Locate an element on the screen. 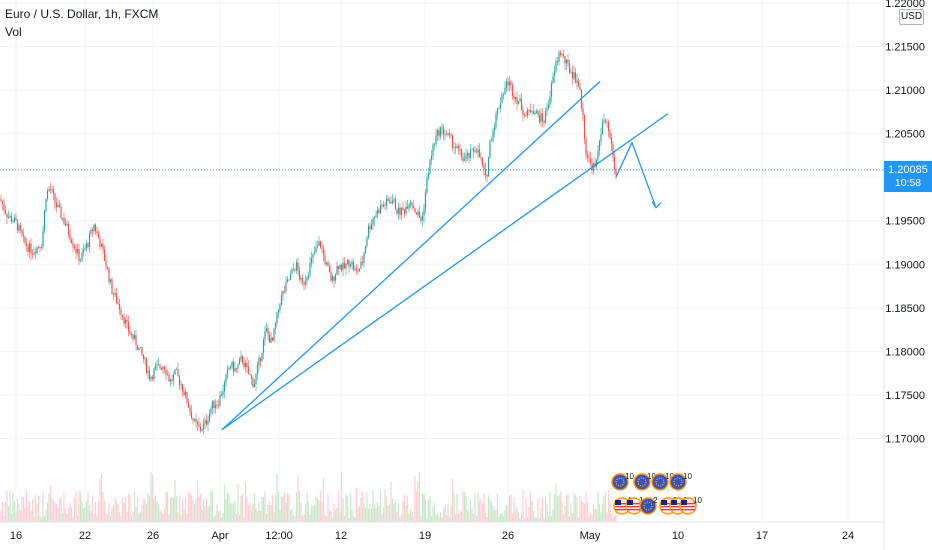 This screenshot has height=550, width=932. time-axis: 16 22 26 Apr 12:00 12 19 26 May 10 17 24 is located at coordinates (432, 536).